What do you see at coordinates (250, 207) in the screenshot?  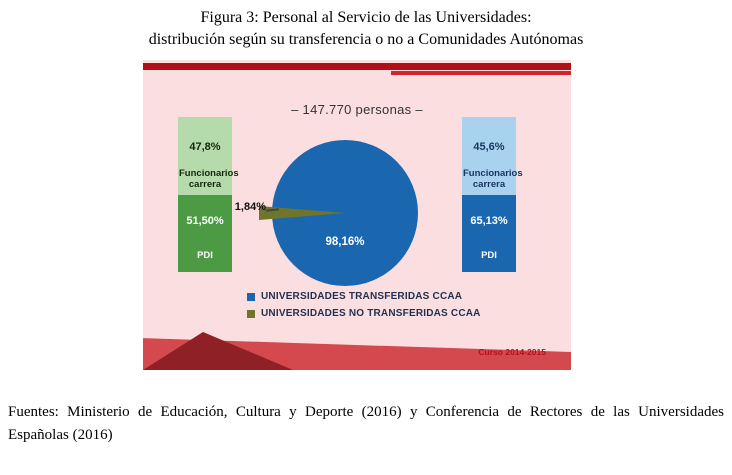 I see `pie-minor-slice-label: 1,84%` at bounding box center [250, 207].